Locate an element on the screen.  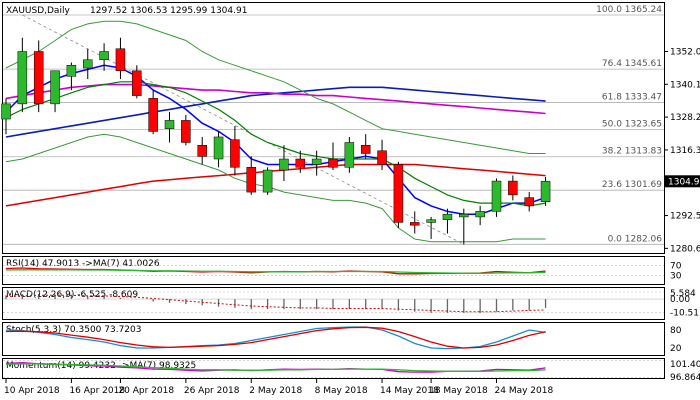
y-tick-label: 1316.30 is located at coordinates (685, 151).